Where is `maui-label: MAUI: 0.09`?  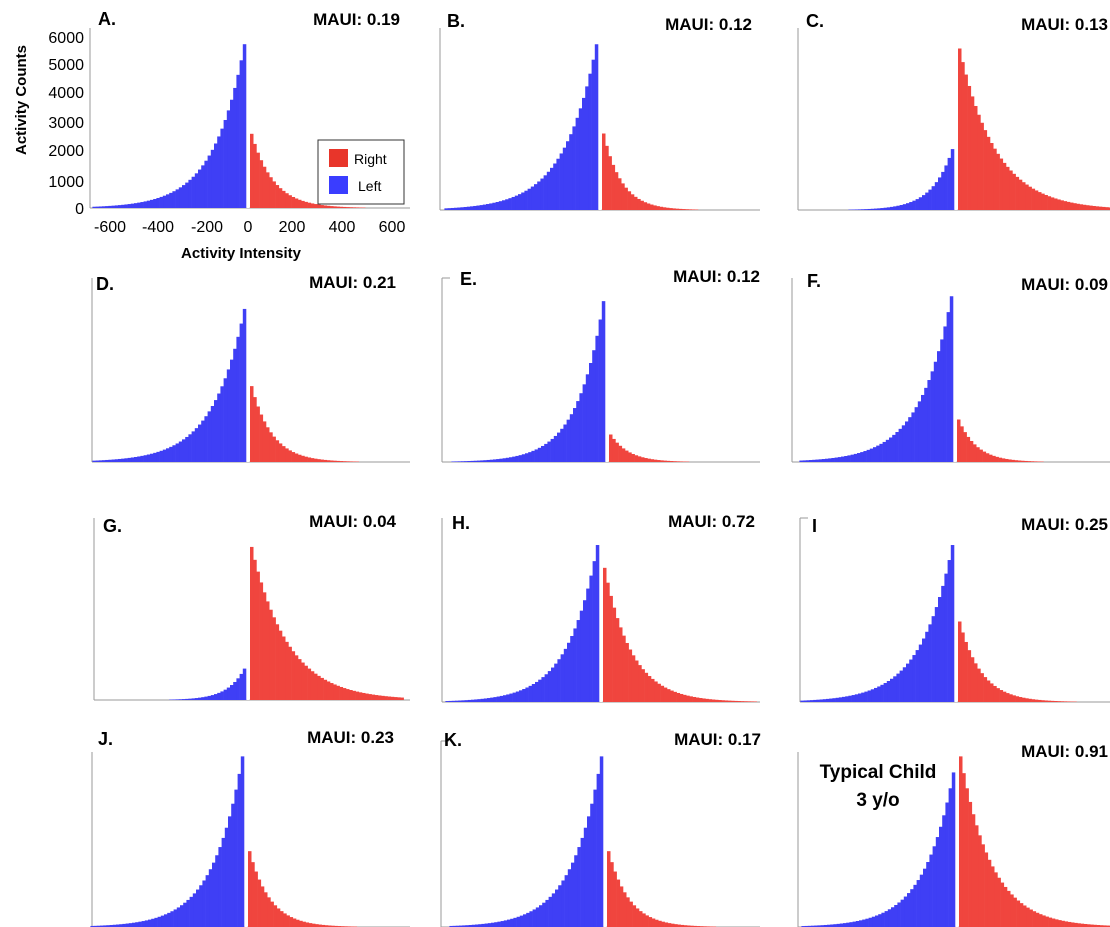
maui-label: MAUI: 0.09 is located at coordinates (1064, 284).